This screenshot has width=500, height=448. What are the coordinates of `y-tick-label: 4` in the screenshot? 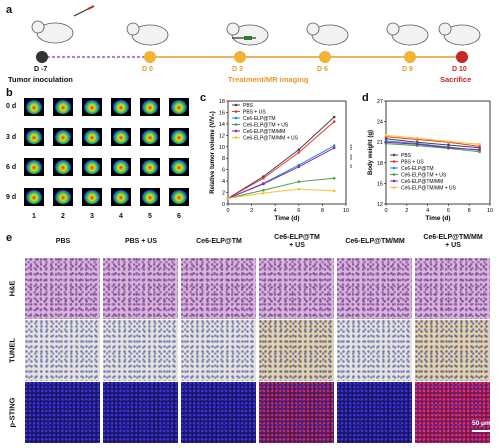 It's located at (223, 182).